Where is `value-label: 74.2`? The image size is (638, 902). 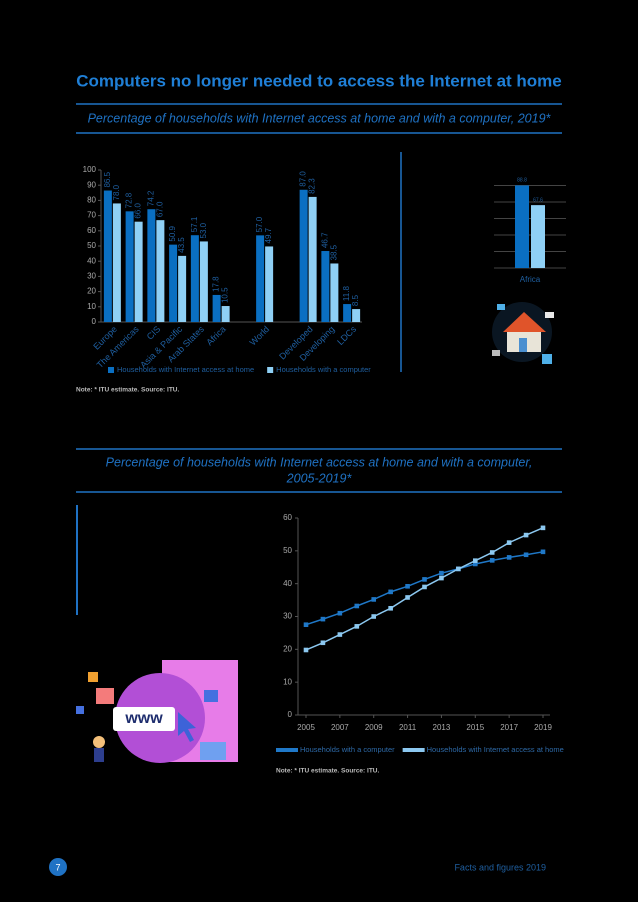
value-label: 74.2 is located at coordinates (150, 198).